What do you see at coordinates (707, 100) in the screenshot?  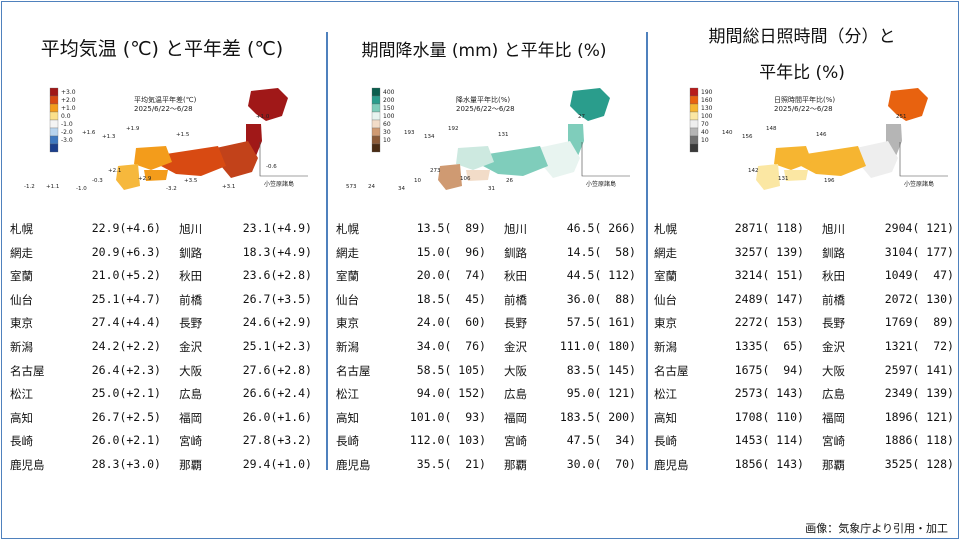 I see `legend-label: 160` at bounding box center [707, 100].